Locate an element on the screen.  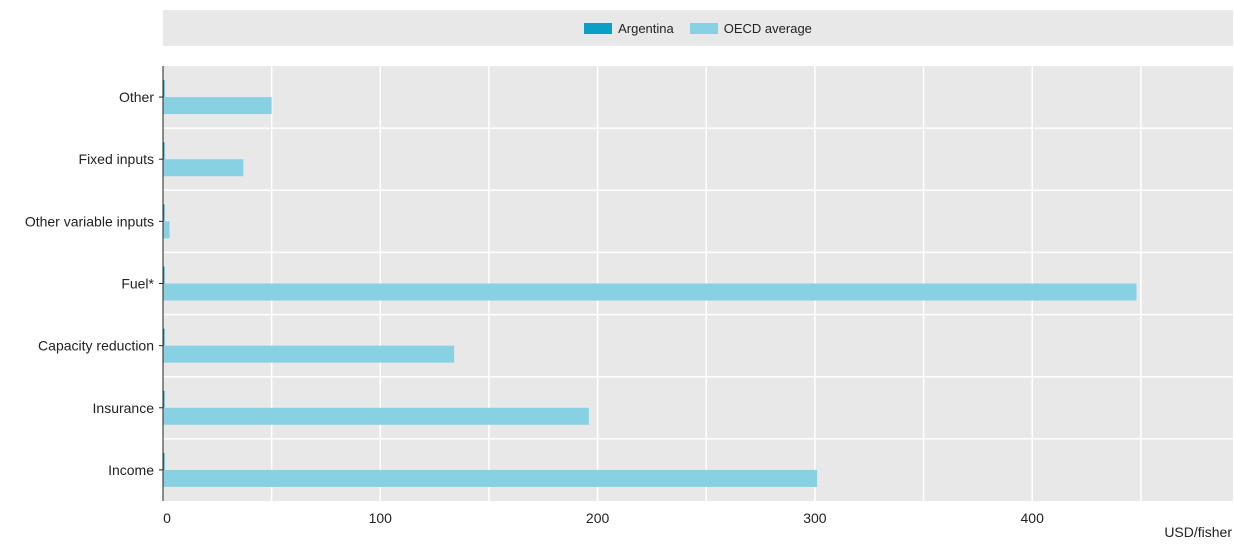
x-tick-labels: 0 100 200 300 400 is located at coordinates (603, 518).